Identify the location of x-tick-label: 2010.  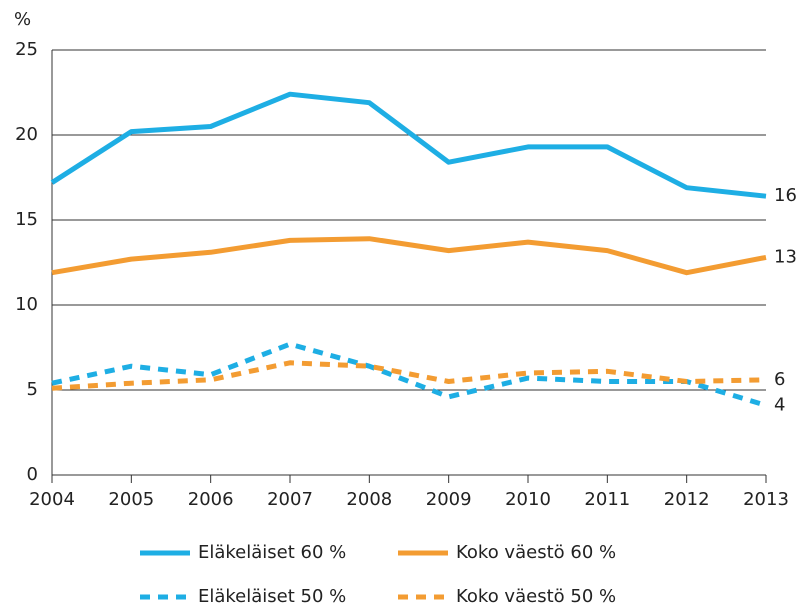
(528, 499).